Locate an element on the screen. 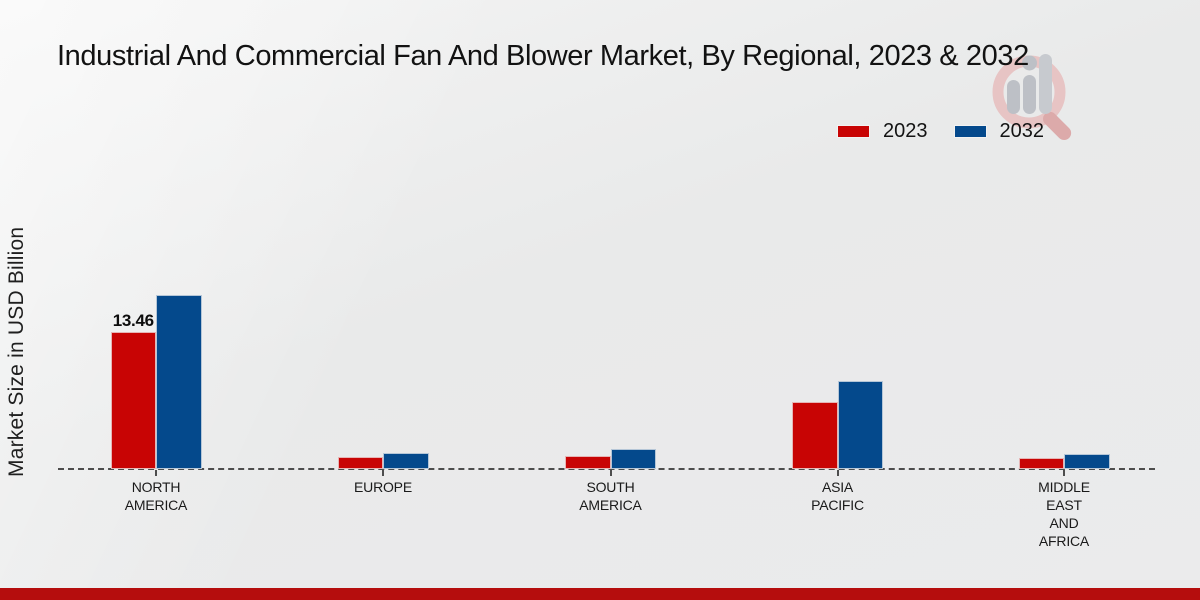  bar-2023-europe is located at coordinates (360, 463).